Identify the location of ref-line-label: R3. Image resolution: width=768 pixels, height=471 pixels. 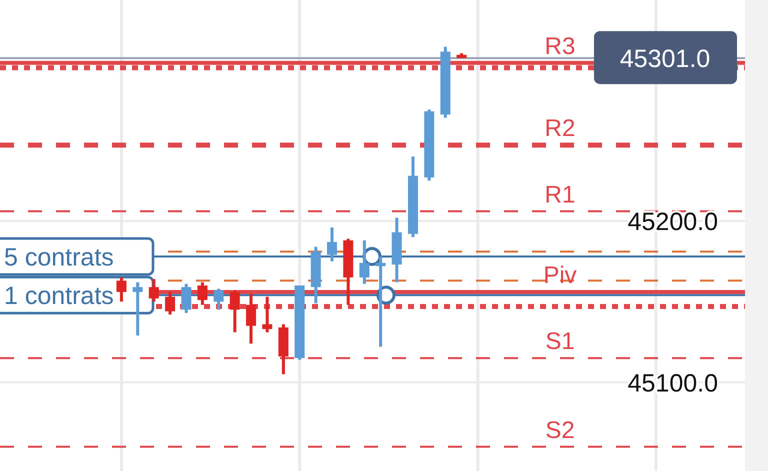
(560, 46).